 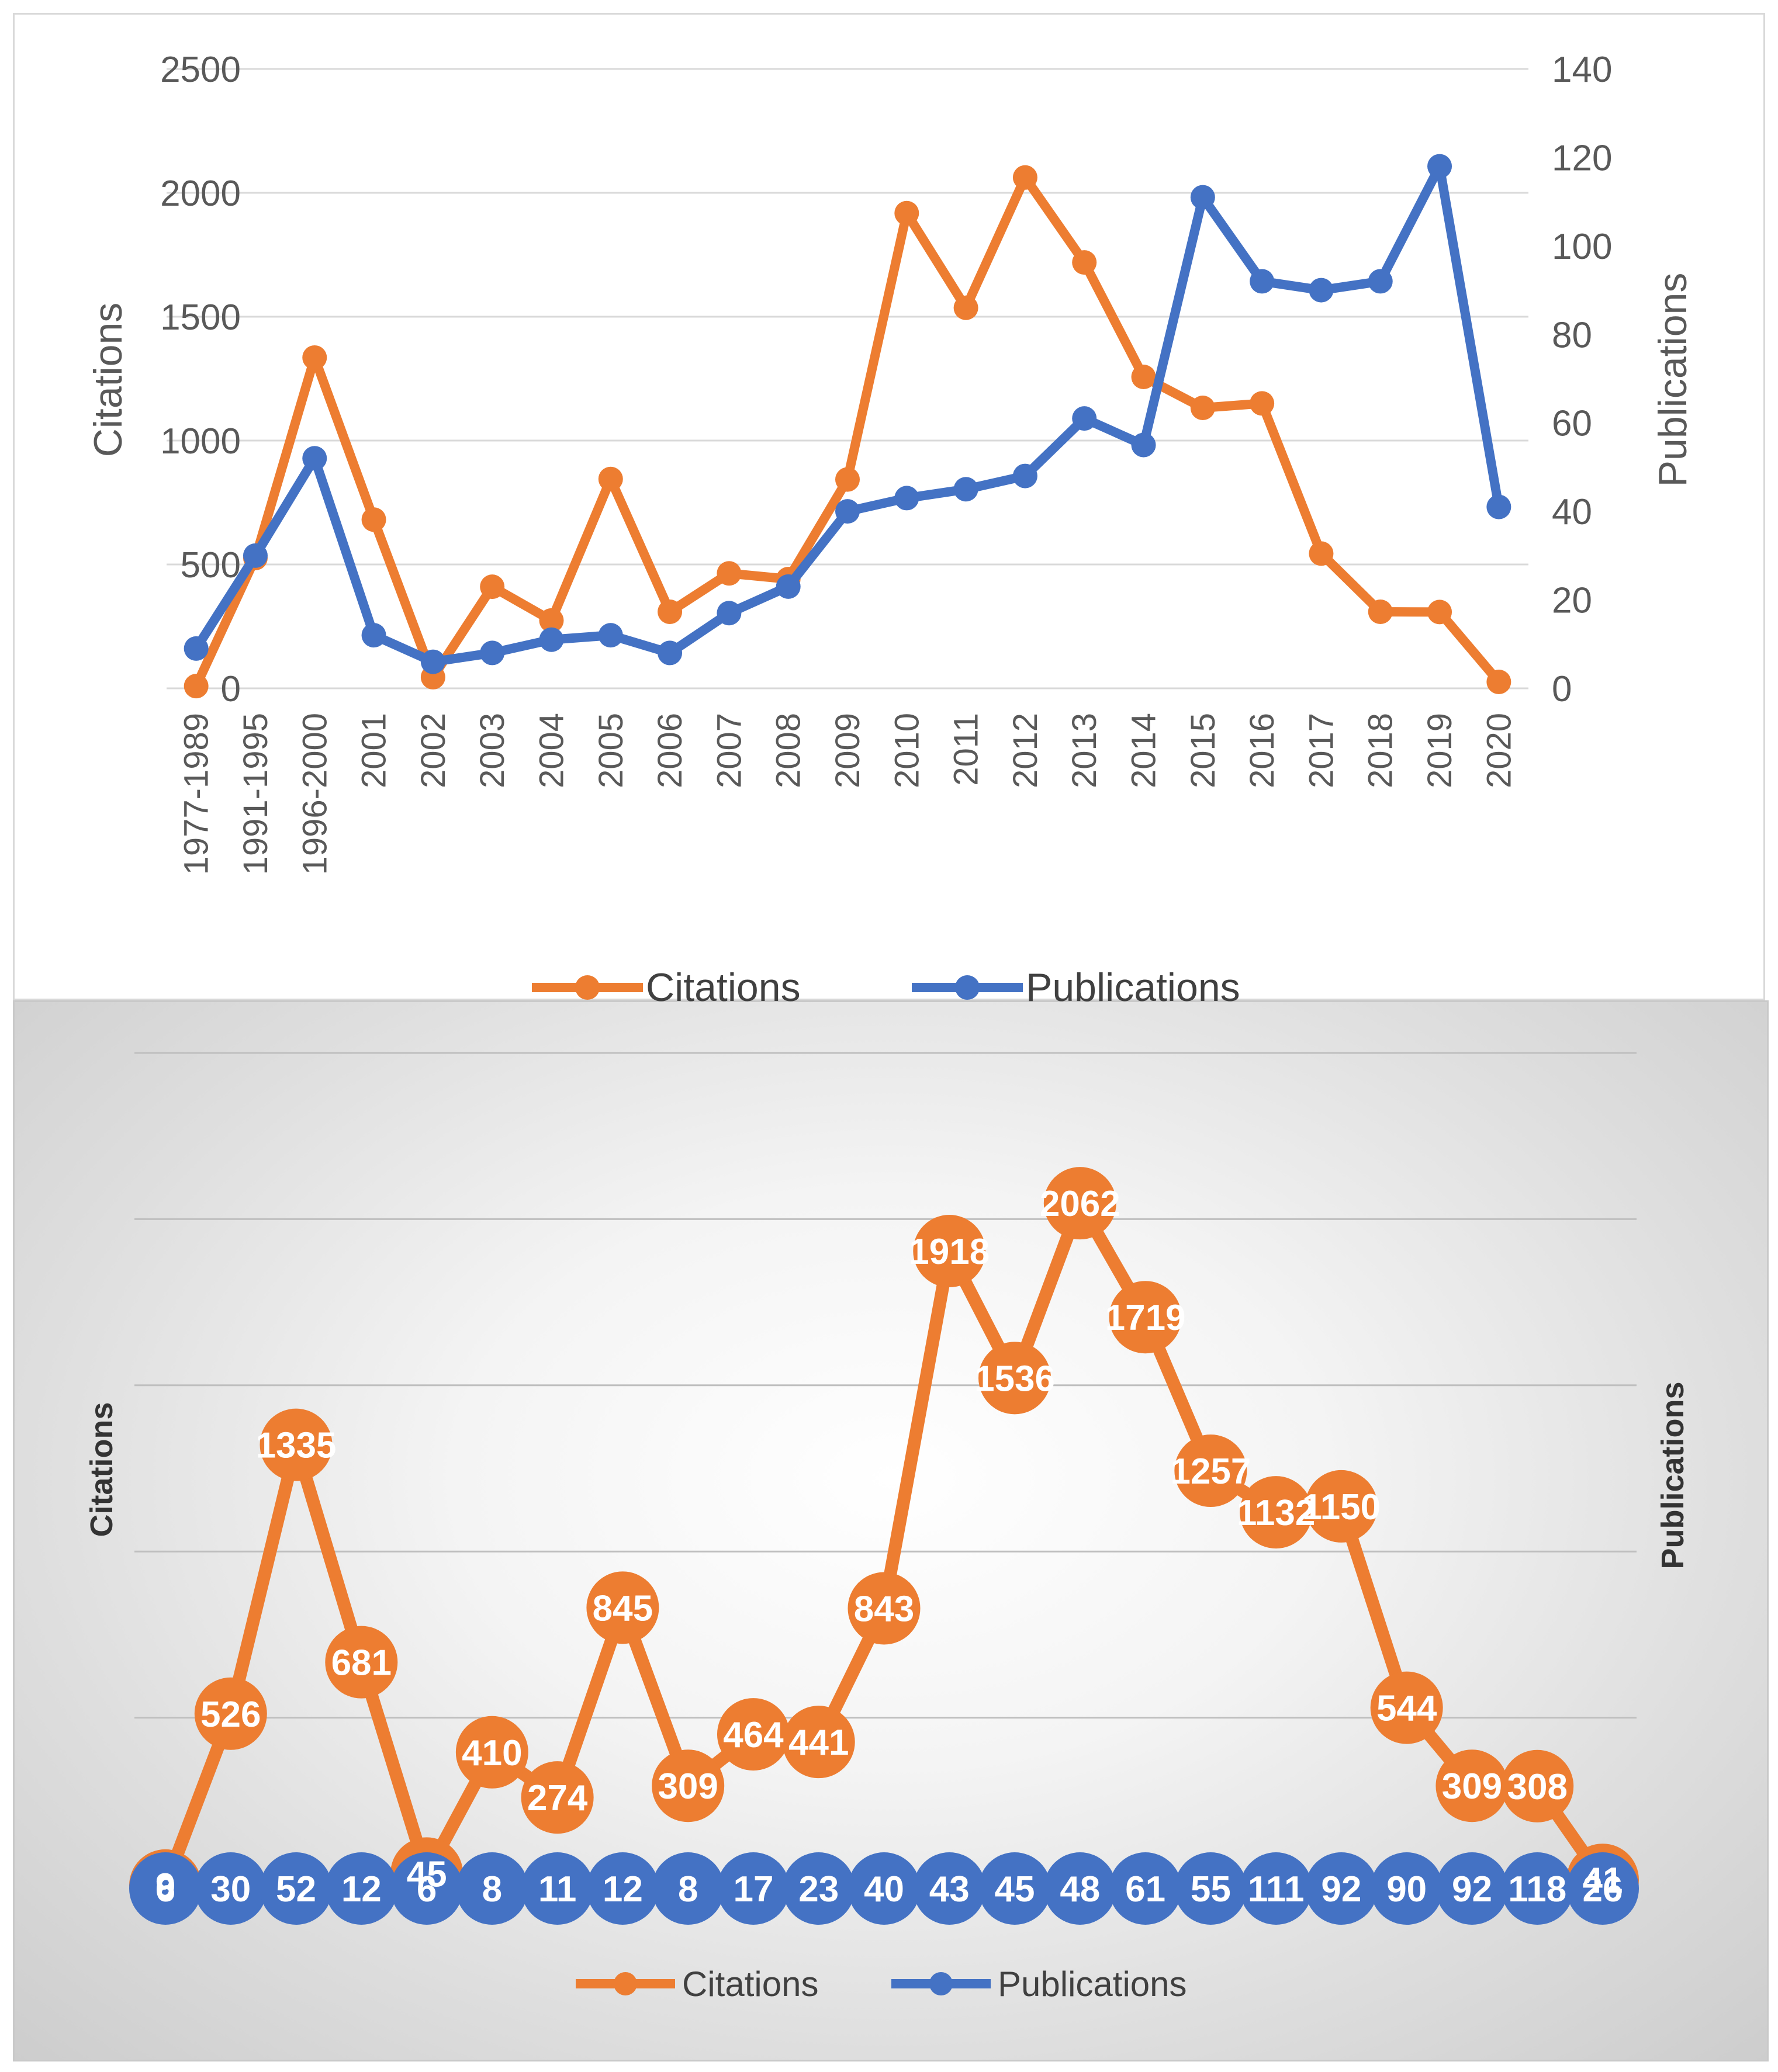 I want to click on top-chart-x-tick-label: 2007, so click(x=729, y=751).